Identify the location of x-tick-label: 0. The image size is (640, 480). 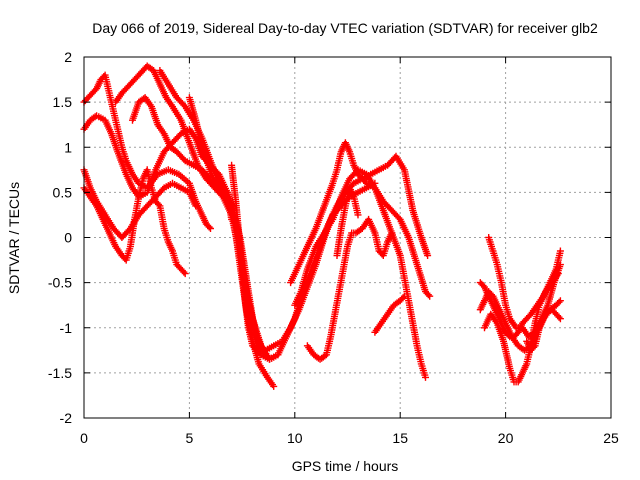
(84, 438).